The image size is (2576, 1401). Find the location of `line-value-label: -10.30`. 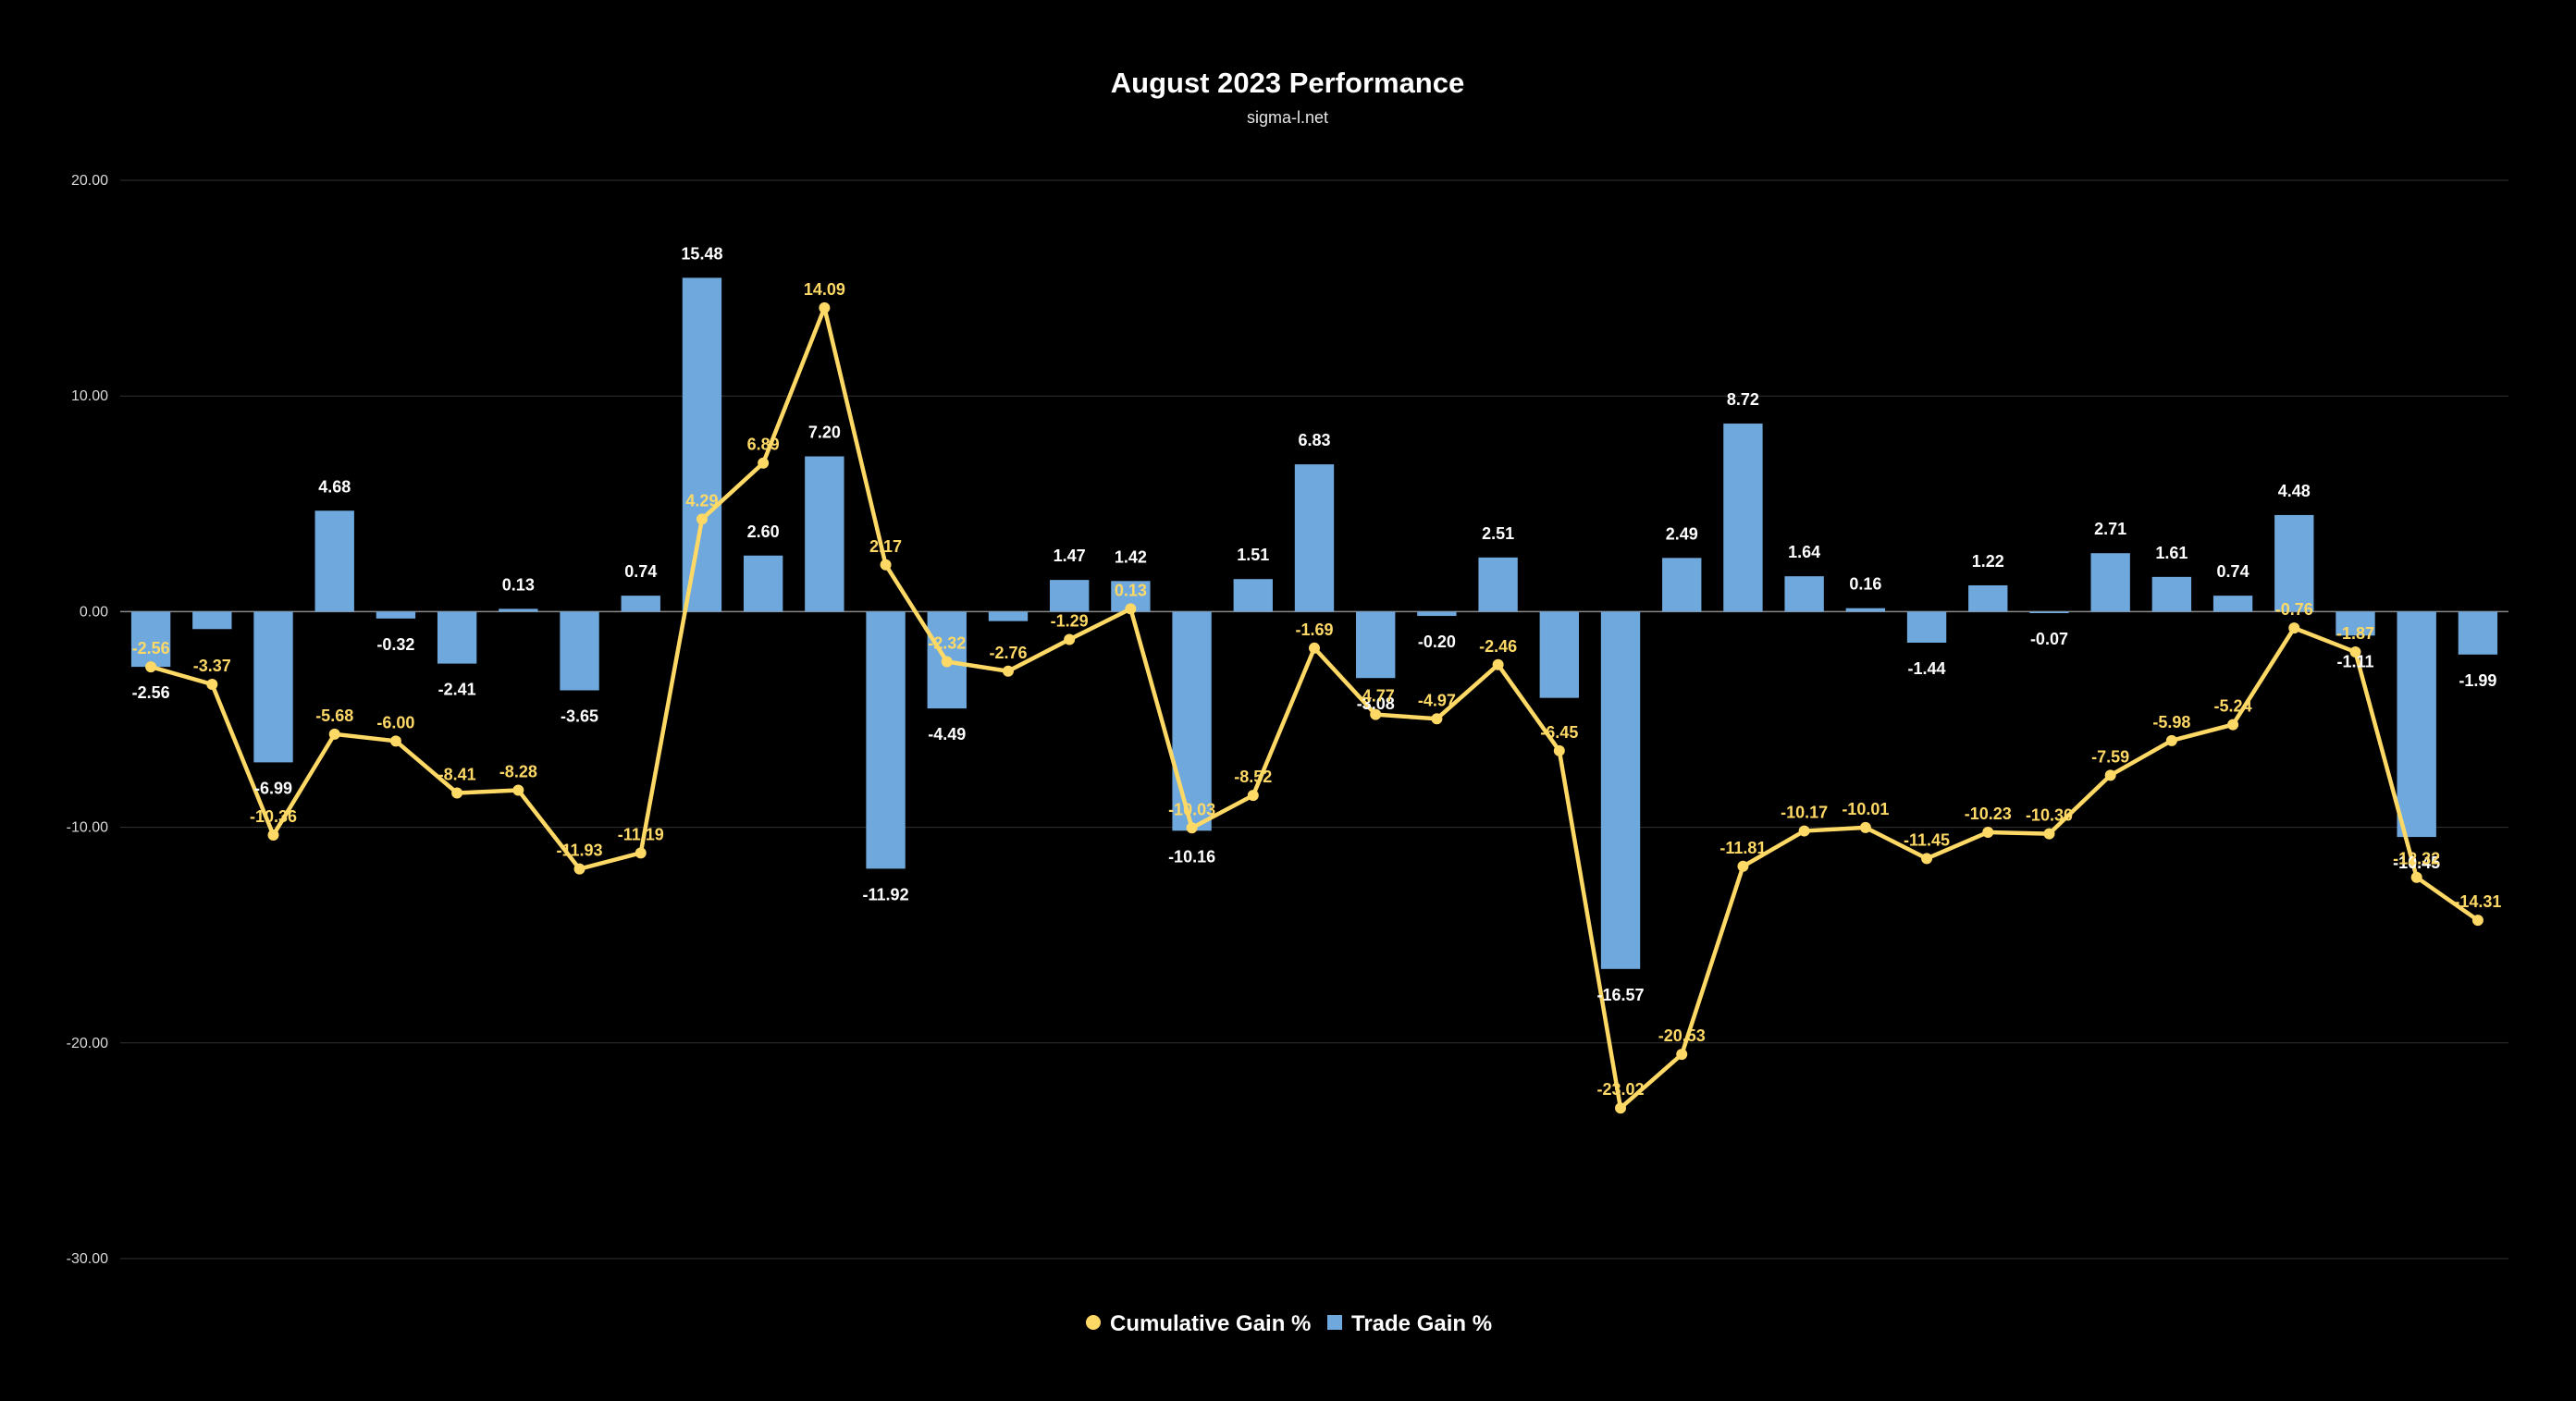

line-value-label: -10.30 is located at coordinates (2049, 815).